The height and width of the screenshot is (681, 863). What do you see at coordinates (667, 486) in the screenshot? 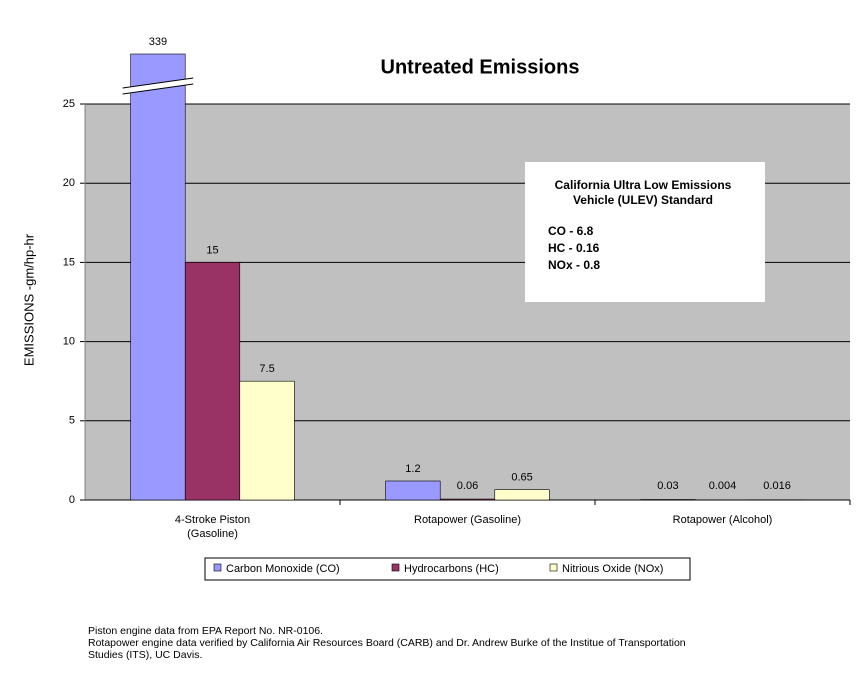
I see `data-label: 0.03` at bounding box center [667, 486].